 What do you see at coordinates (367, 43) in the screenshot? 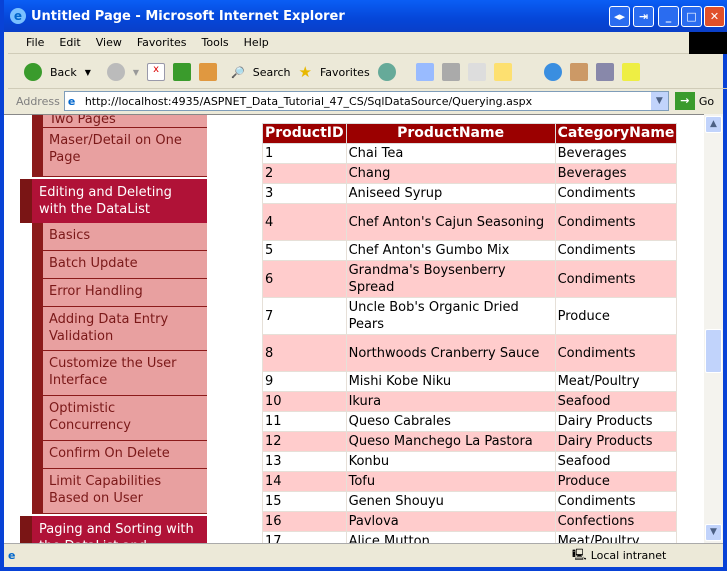
I see `menu-bar: File Edit View Favorites Tools Help` at bounding box center [367, 43].